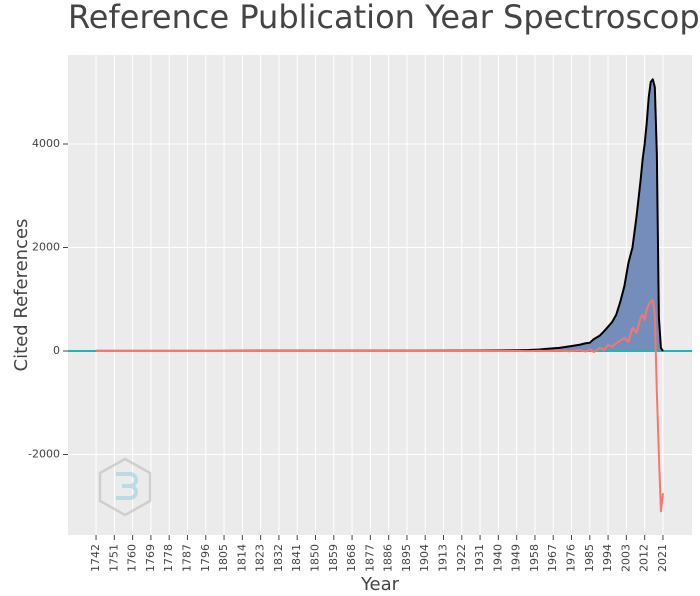 The image size is (700, 596). I want to click on x-tick-label: 1868, so click(351, 558).